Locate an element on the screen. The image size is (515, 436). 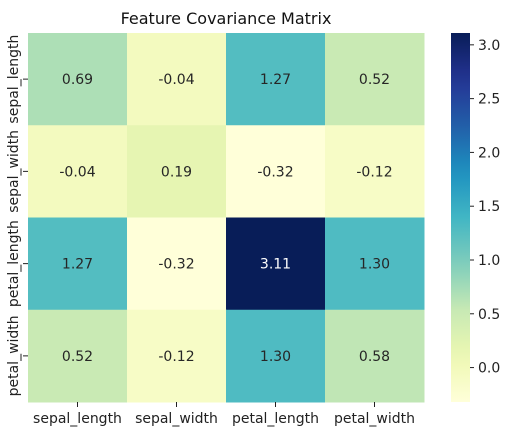
y-tick-label: sepal_length is located at coordinates (14, 79).